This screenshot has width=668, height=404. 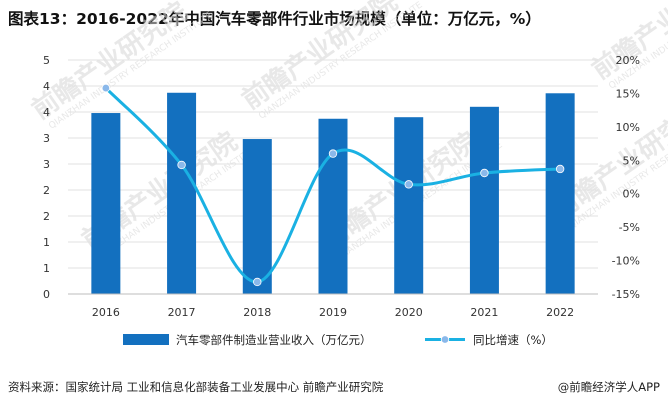 I want to click on bar-2016, so click(x=106, y=203).